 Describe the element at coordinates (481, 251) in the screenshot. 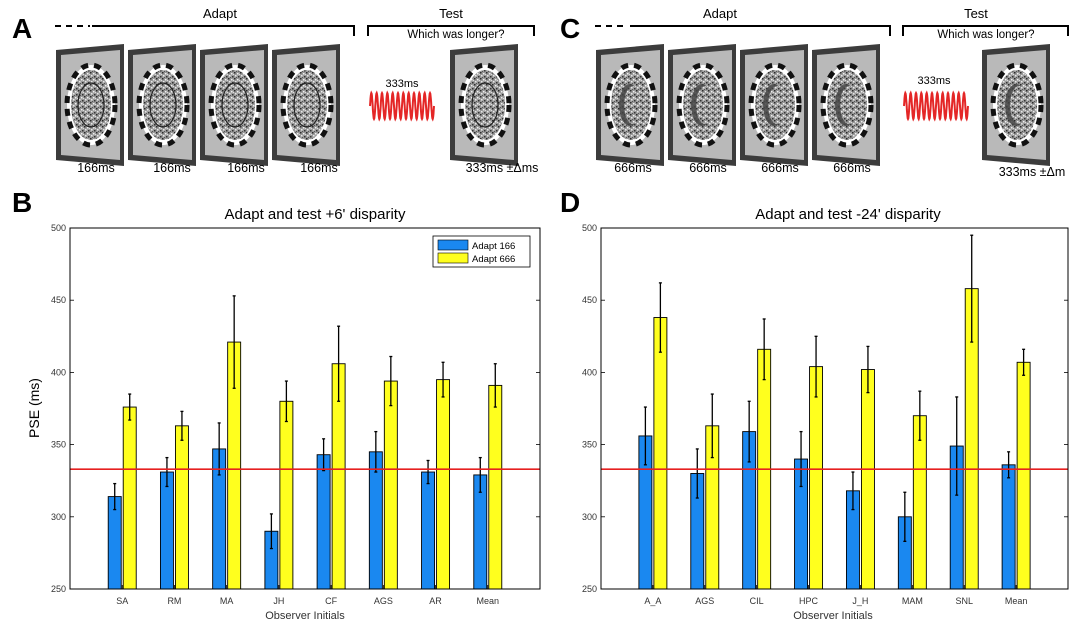

I see `chart-legend: Adapt 166 Adapt 666` at that location.